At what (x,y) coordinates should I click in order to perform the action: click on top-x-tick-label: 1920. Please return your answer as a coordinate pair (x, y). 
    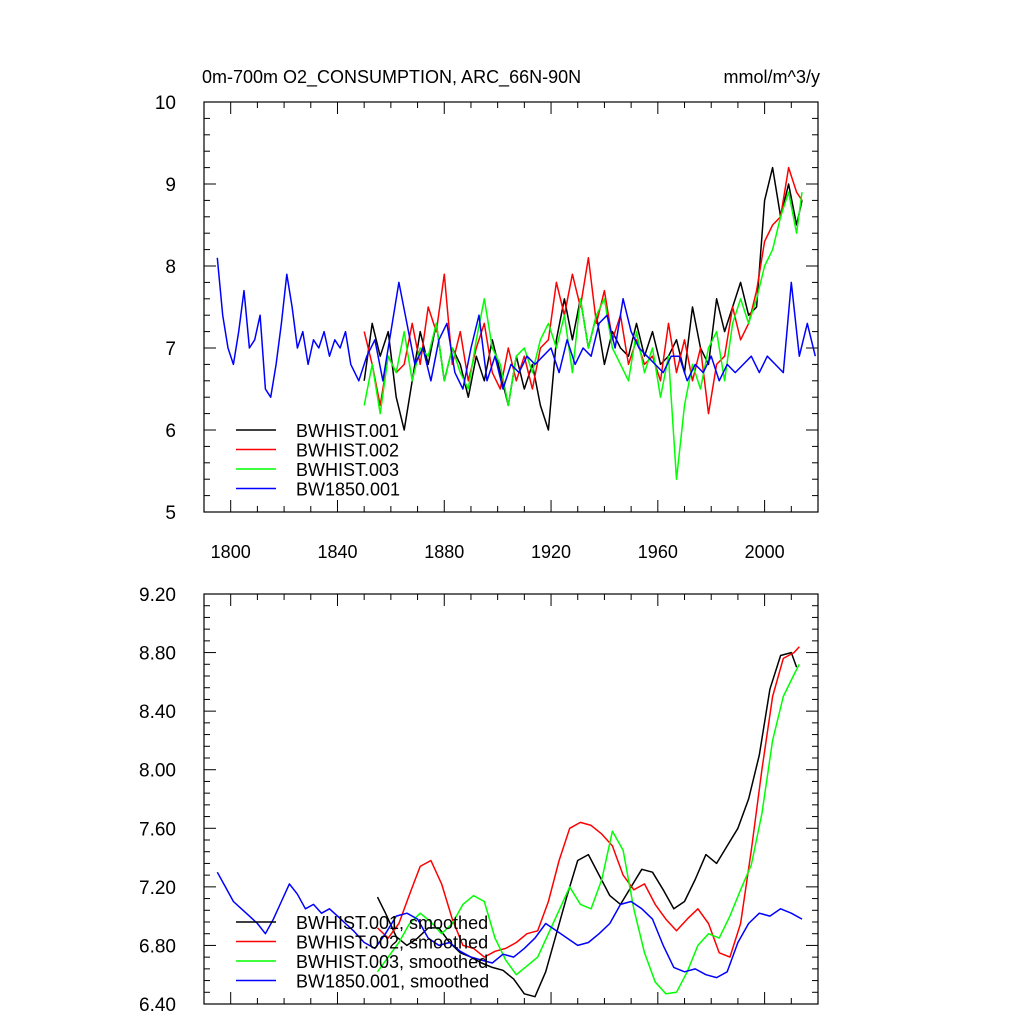
    Looking at the image, I should click on (551, 552).